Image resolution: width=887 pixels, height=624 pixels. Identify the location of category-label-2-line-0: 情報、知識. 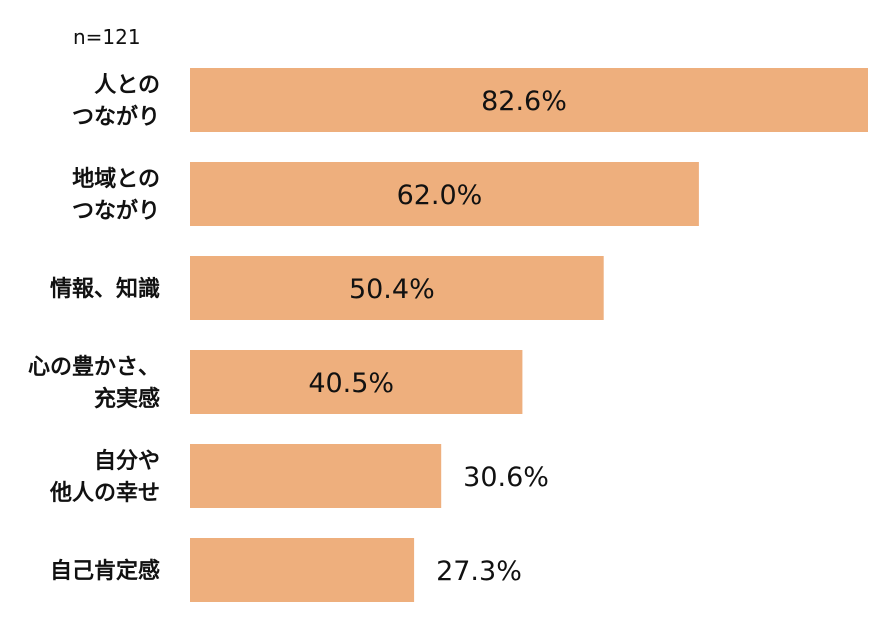
(105, 289).